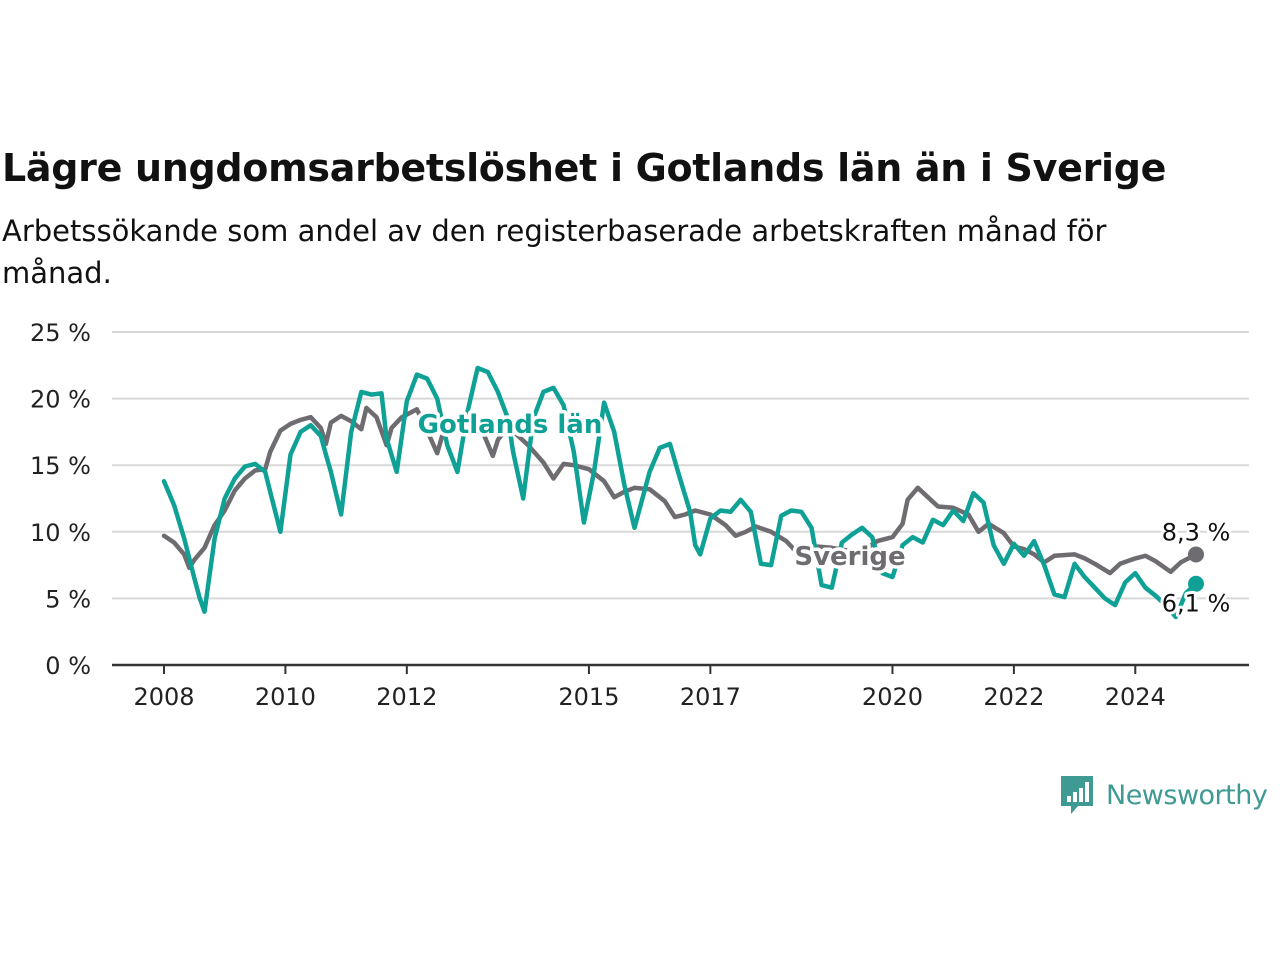 The width and height of the screenshot is (1280, 960). I want to click on end-value-label: 6,1 %, so click(1196, 604).